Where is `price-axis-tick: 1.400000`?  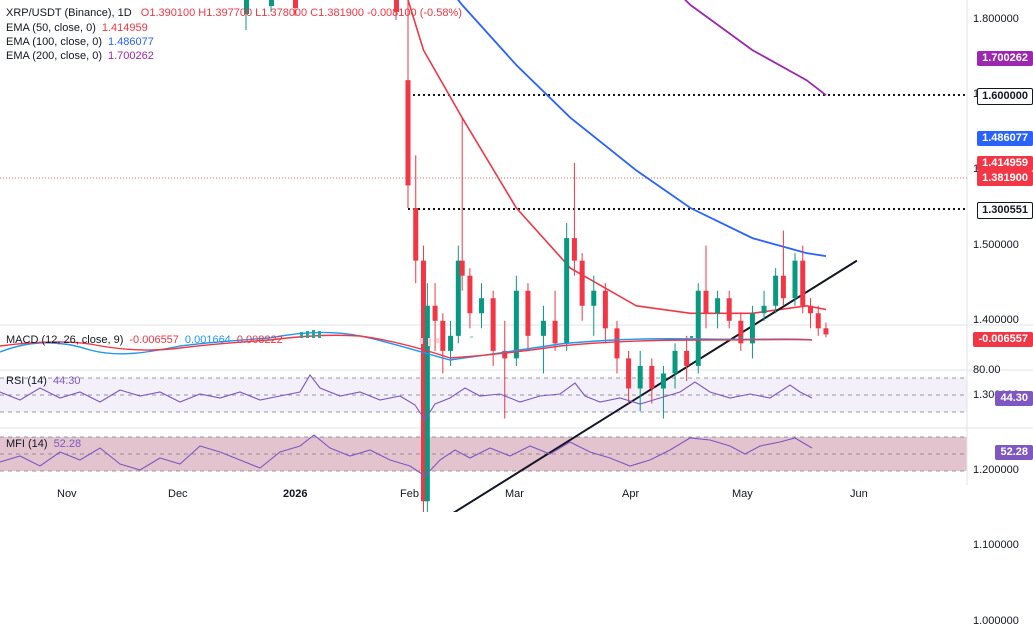
price-axis-tick: 1.400000 is located at coordinates (996, 319).